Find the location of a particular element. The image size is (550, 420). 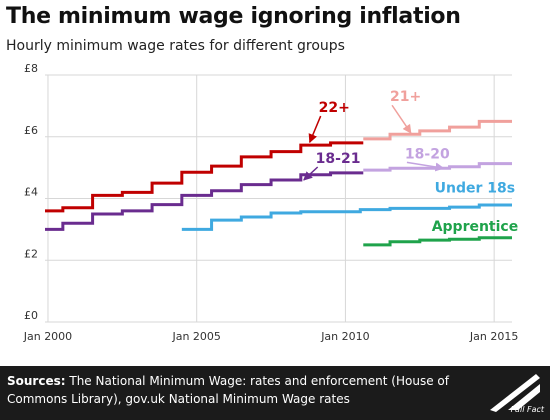

x-tick-label: Jan 2010 is located at coordinates (344, 336).